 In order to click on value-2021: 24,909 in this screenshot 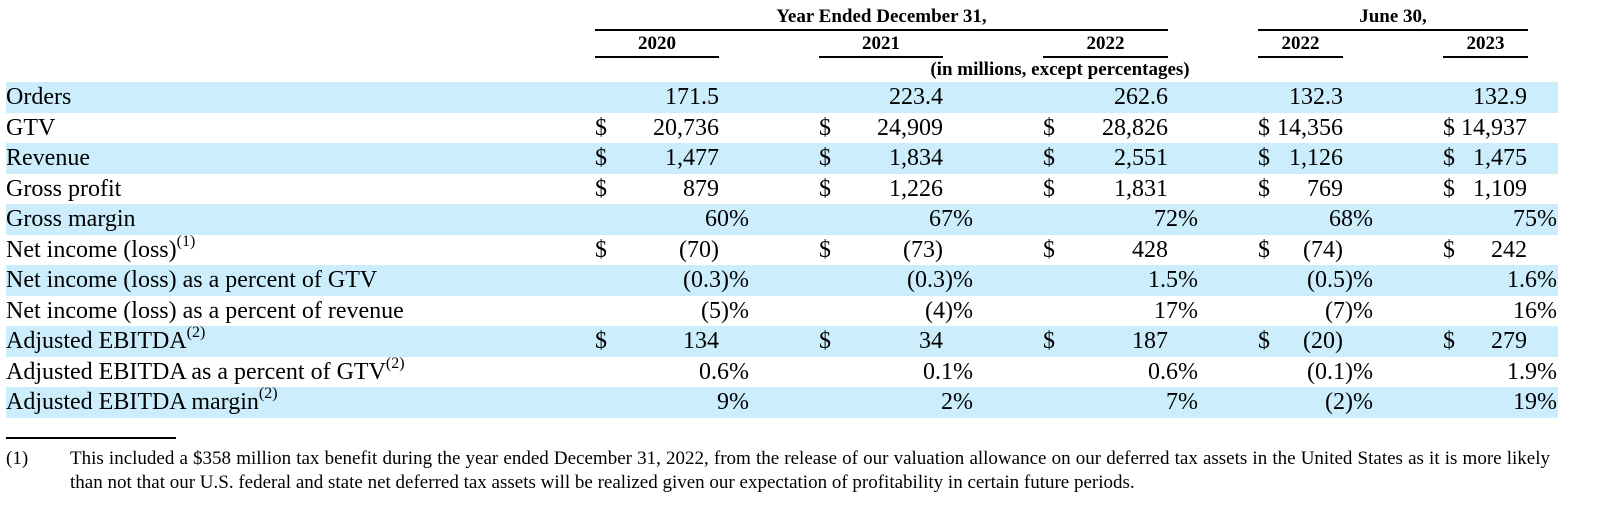, I will do `click(910, 127)`.